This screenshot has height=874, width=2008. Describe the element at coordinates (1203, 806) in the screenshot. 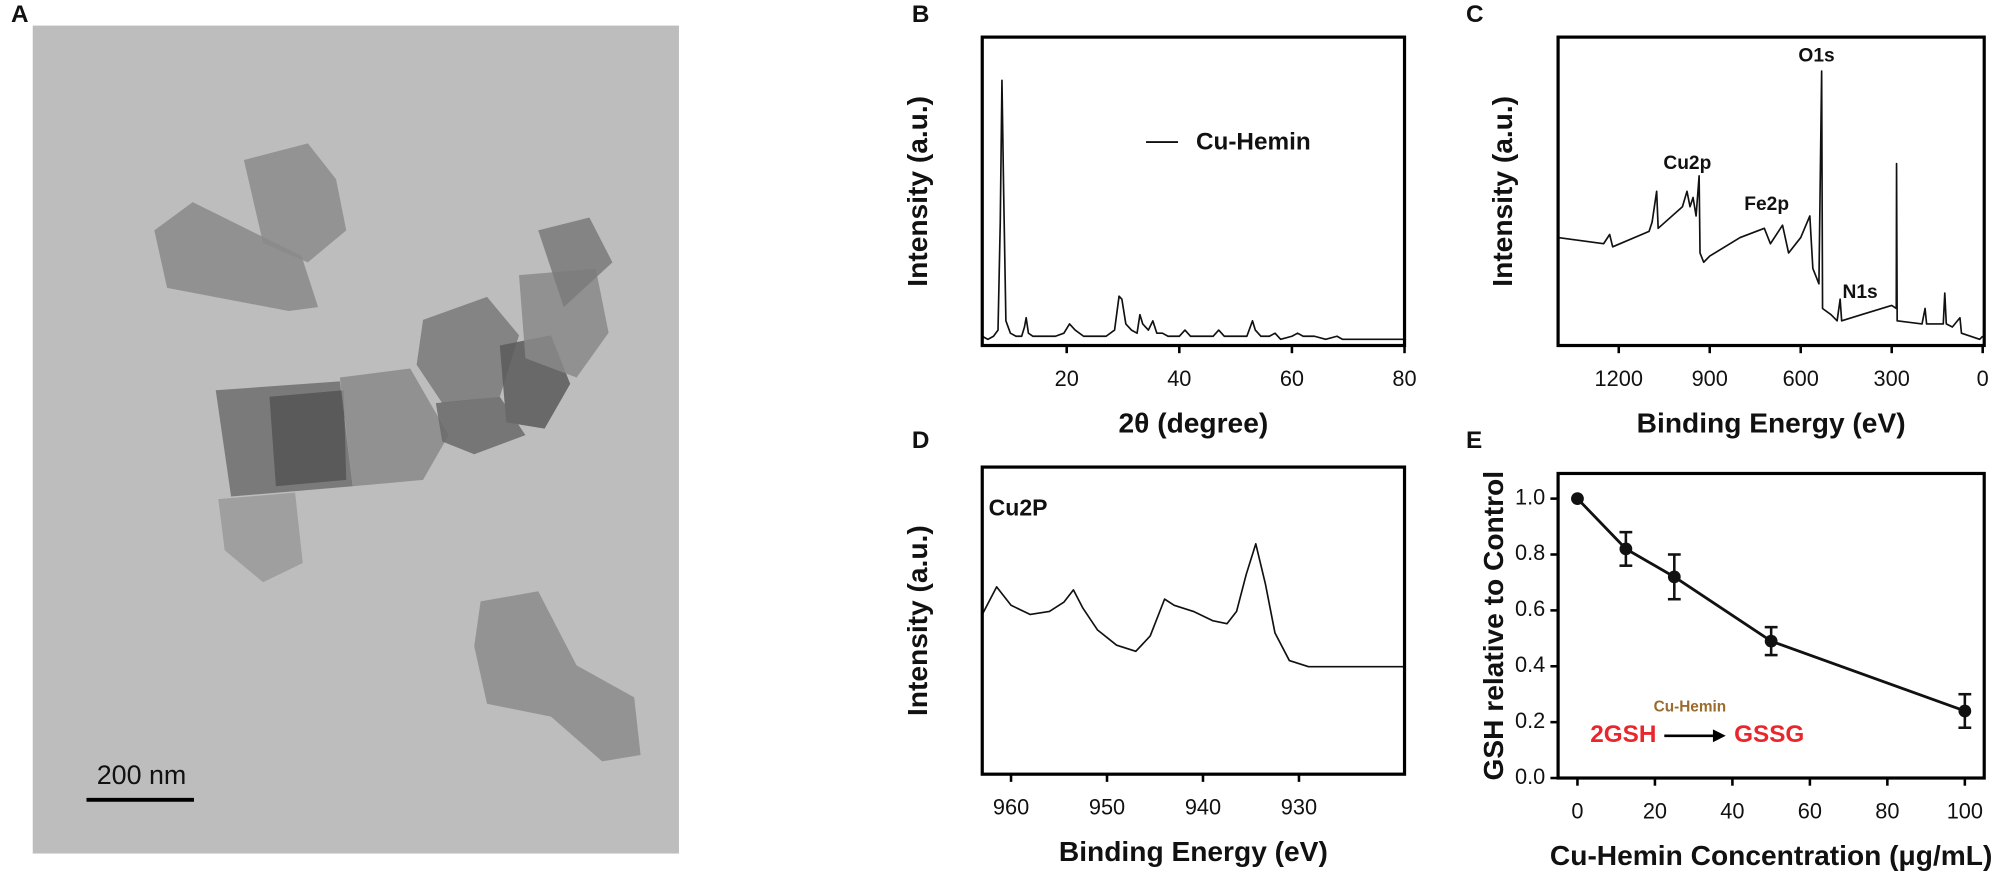

I see `x-tick-label: 940` at that location.